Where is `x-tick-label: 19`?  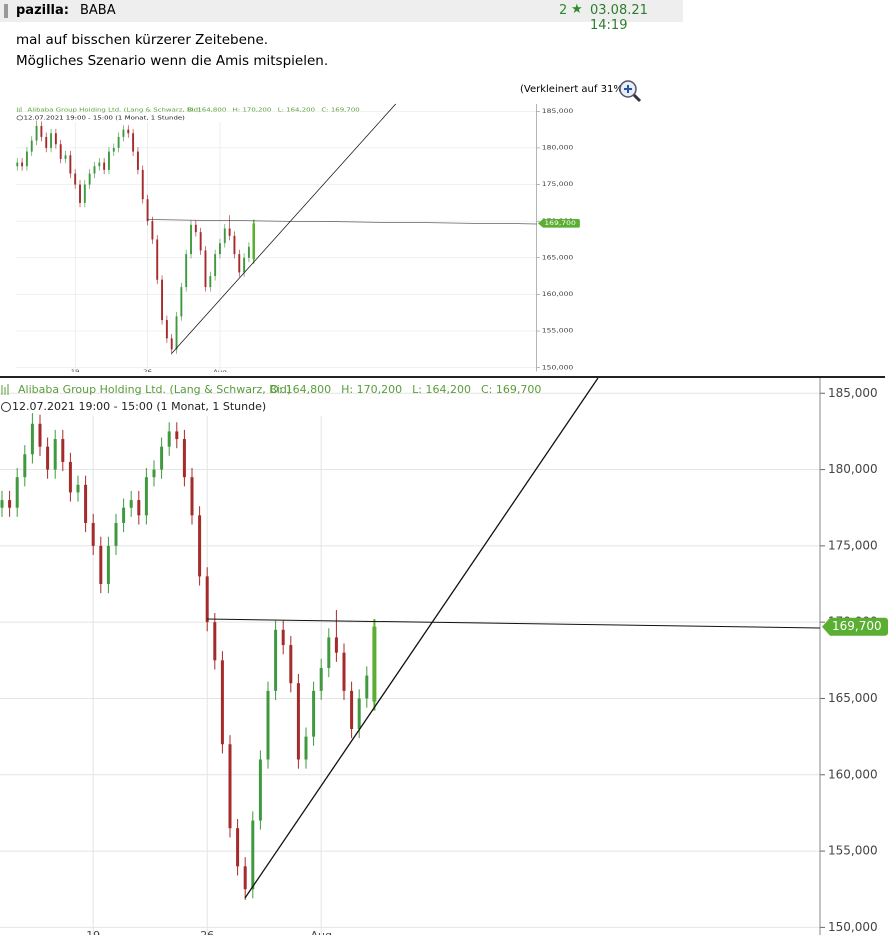
x-tick-label: 19 is located at coordinates (93, 932).